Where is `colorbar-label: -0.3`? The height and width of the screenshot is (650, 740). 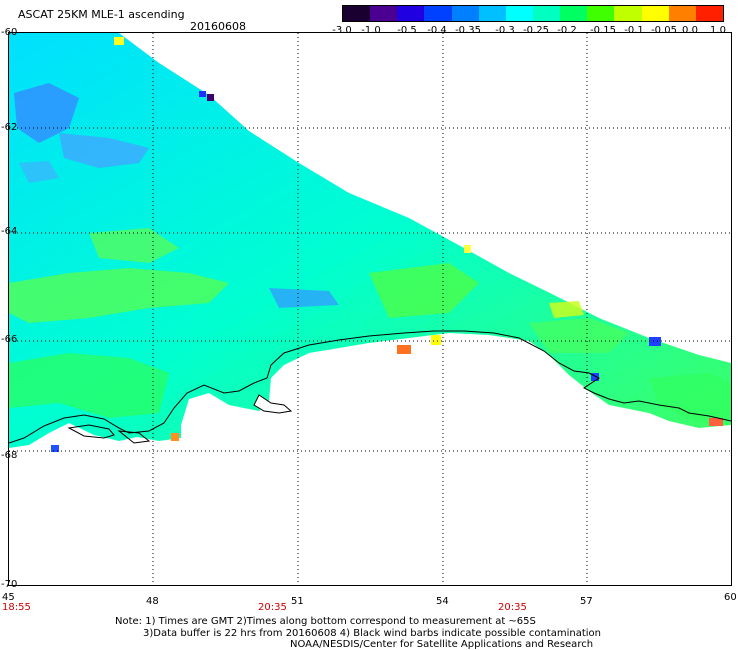 colorbar-label: -0.3 is located at coordinates (505, 30).